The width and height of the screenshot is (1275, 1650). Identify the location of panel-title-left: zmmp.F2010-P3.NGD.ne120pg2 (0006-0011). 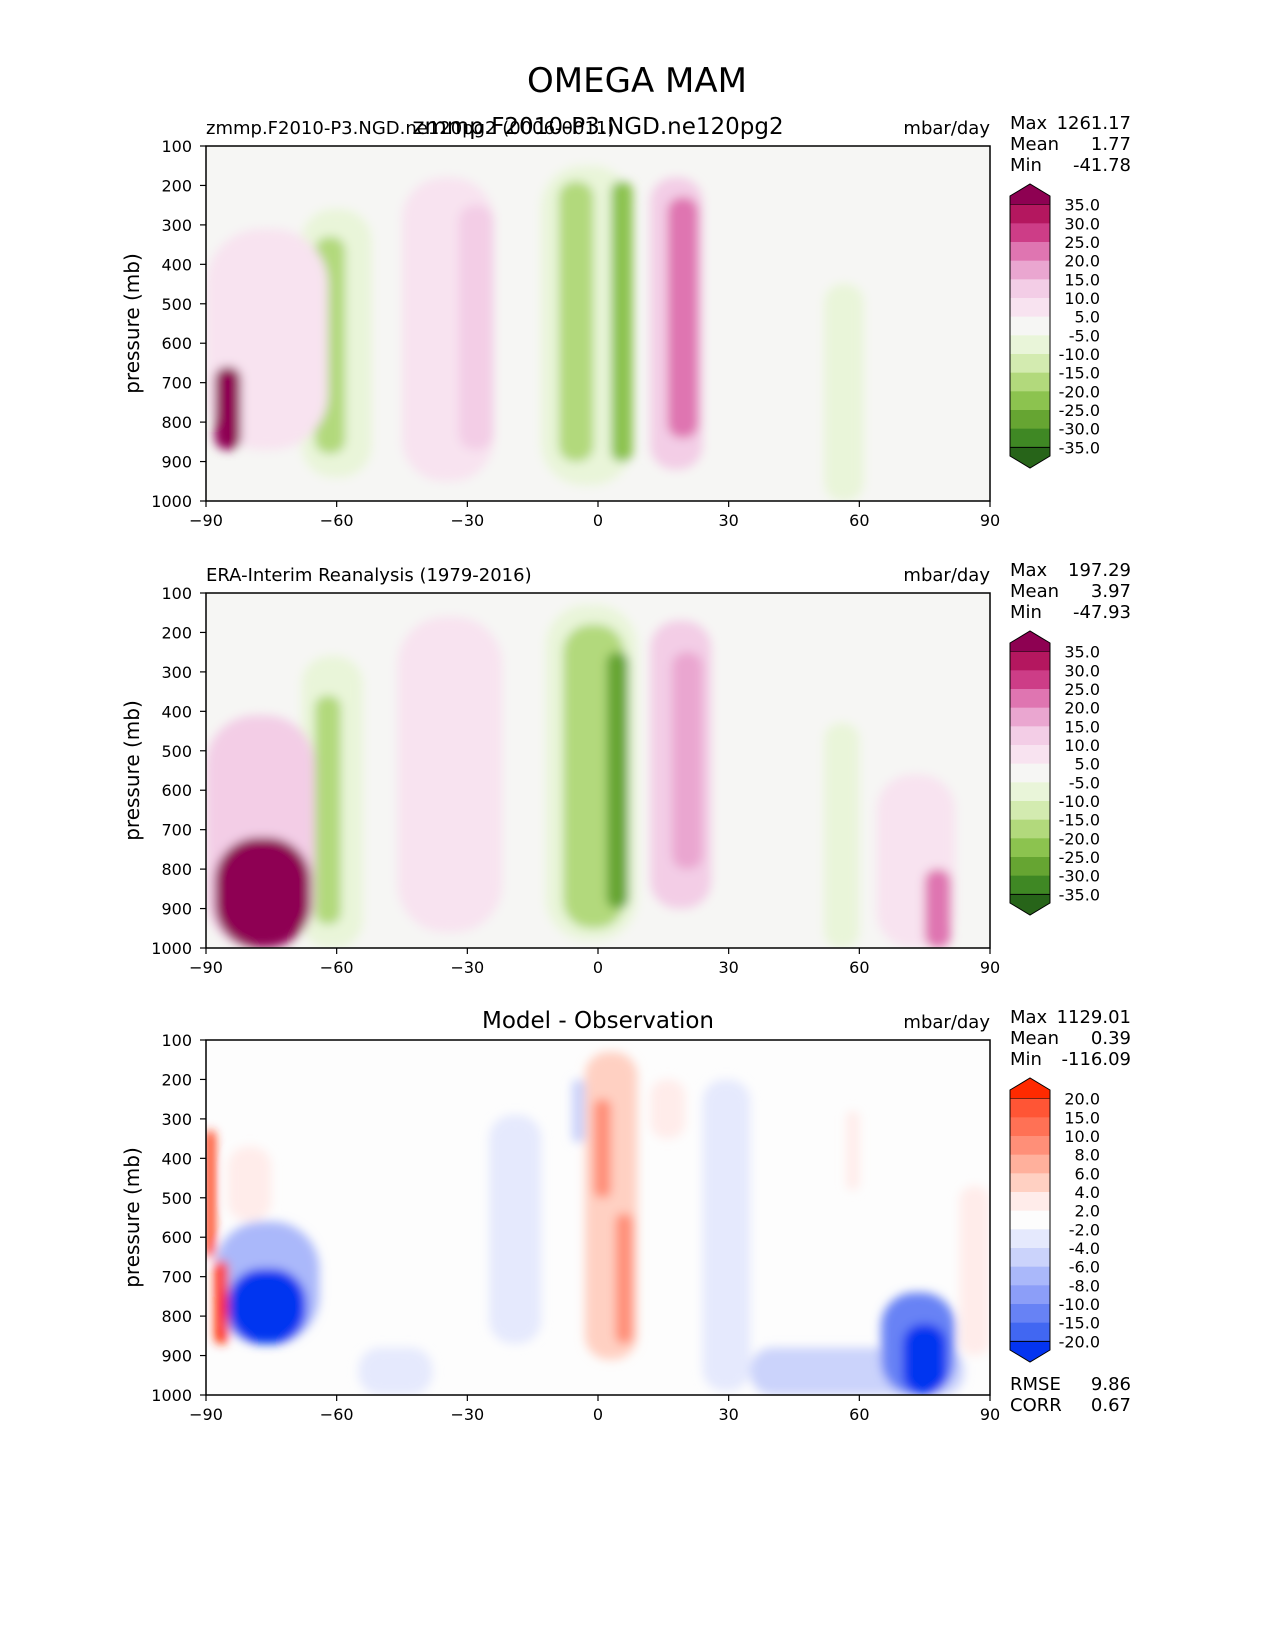
(410, 128).